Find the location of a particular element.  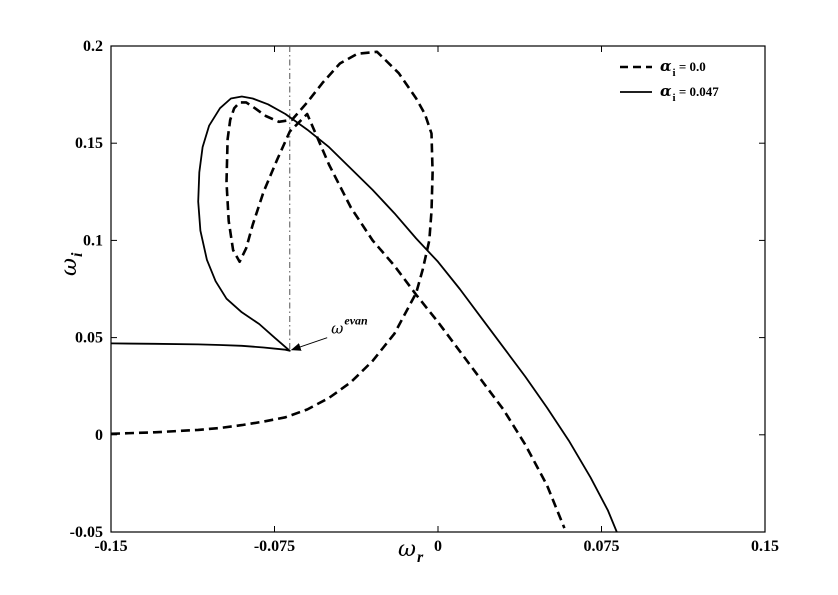

y-tick-label: 0.15 is located at coordinates (89, 143).